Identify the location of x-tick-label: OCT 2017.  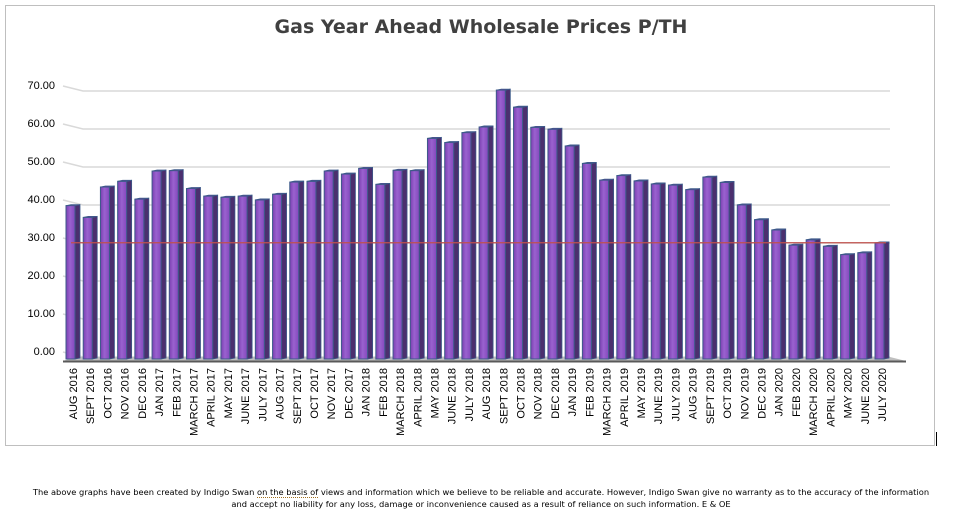
(315, 393).